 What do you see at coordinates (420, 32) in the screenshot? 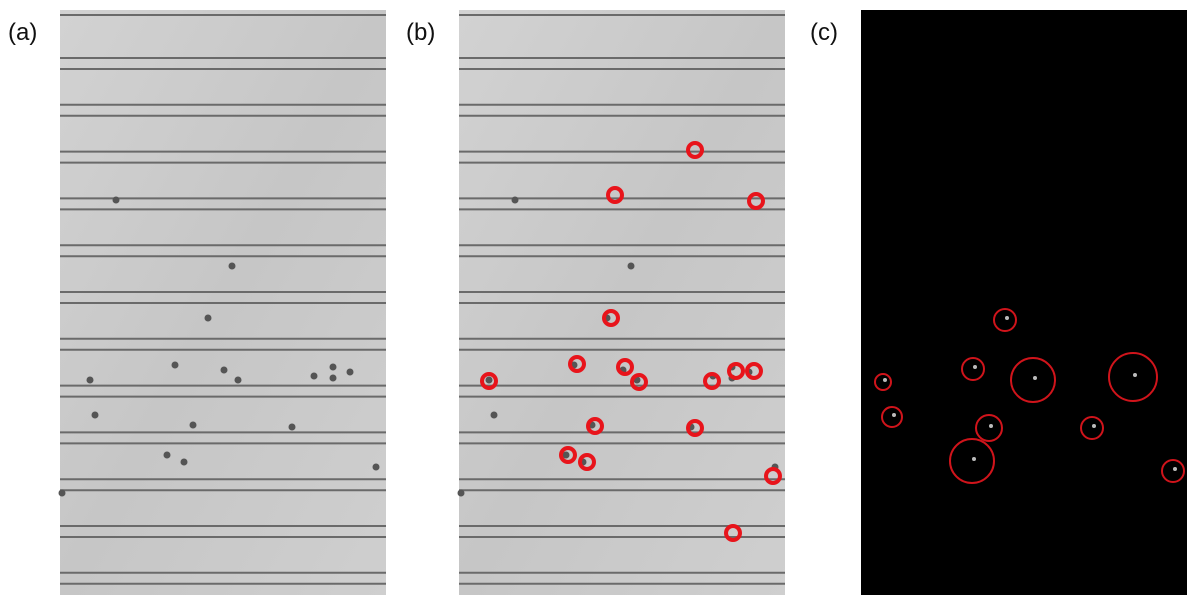
I see `panel-label: (b)` at bounding box center [420, 32].